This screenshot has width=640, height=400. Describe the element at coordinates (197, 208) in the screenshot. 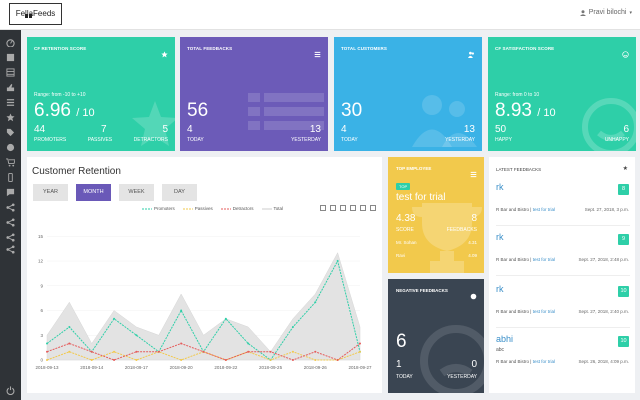

I see `legend-passives: Passives` at that location.